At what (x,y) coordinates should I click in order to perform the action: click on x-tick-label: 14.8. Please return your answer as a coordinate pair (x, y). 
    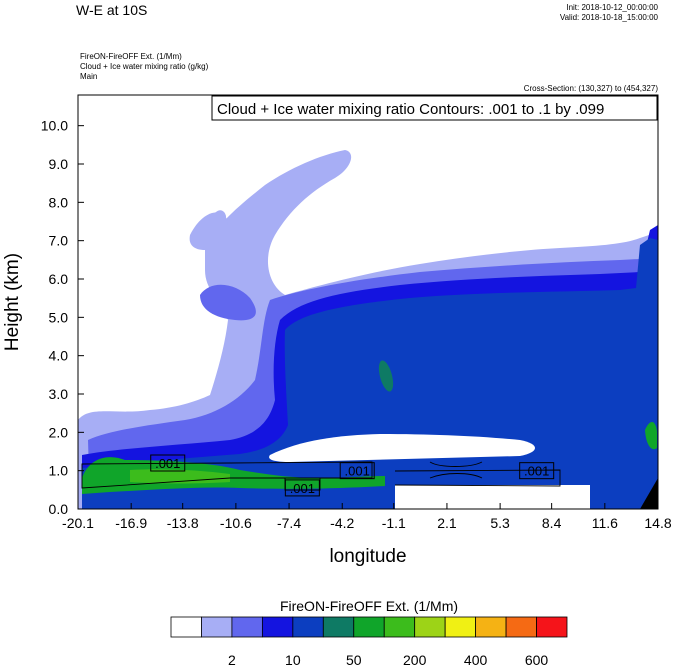
    Looking at the image, I should click on (657, 523).